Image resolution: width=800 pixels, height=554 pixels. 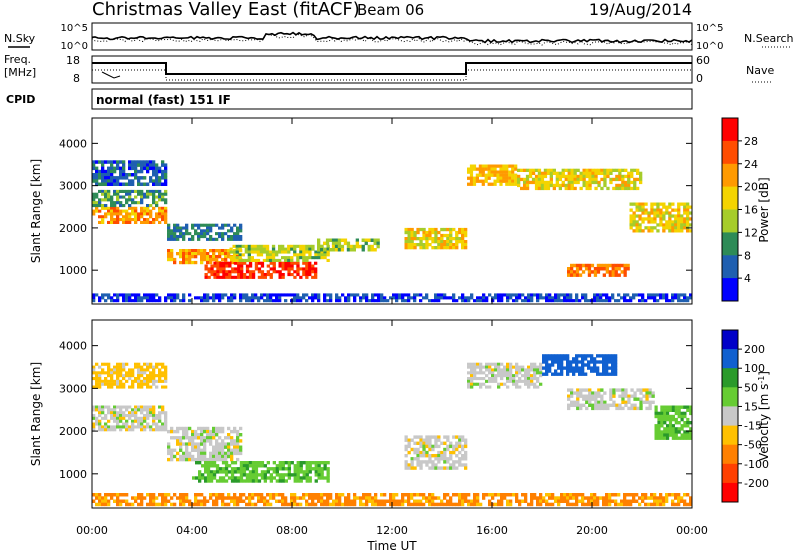 I want to click on beam-label: Beam 06, so click(x=390, y=10).